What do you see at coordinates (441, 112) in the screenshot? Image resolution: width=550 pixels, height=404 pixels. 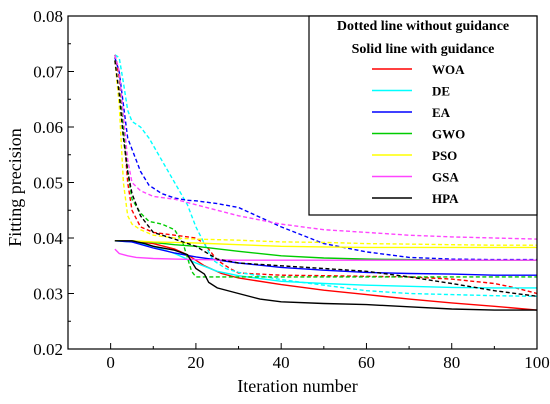 I see `legend-label-ea: EA` at bounding box center [441, 112].